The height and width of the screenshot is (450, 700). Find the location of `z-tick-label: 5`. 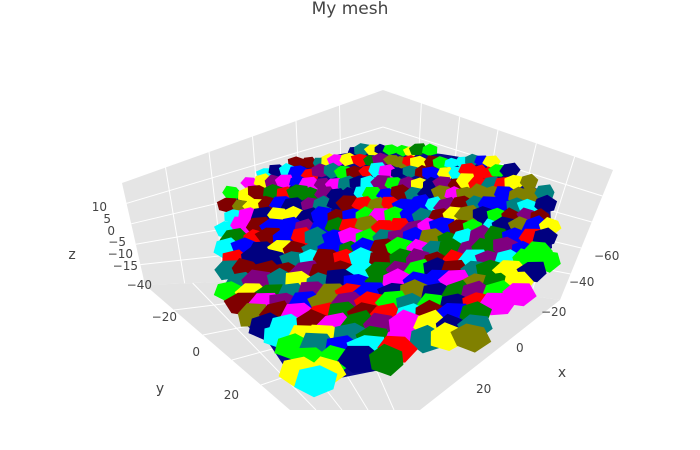

z-tick-label: 5 is located at coordinates (107, 219).